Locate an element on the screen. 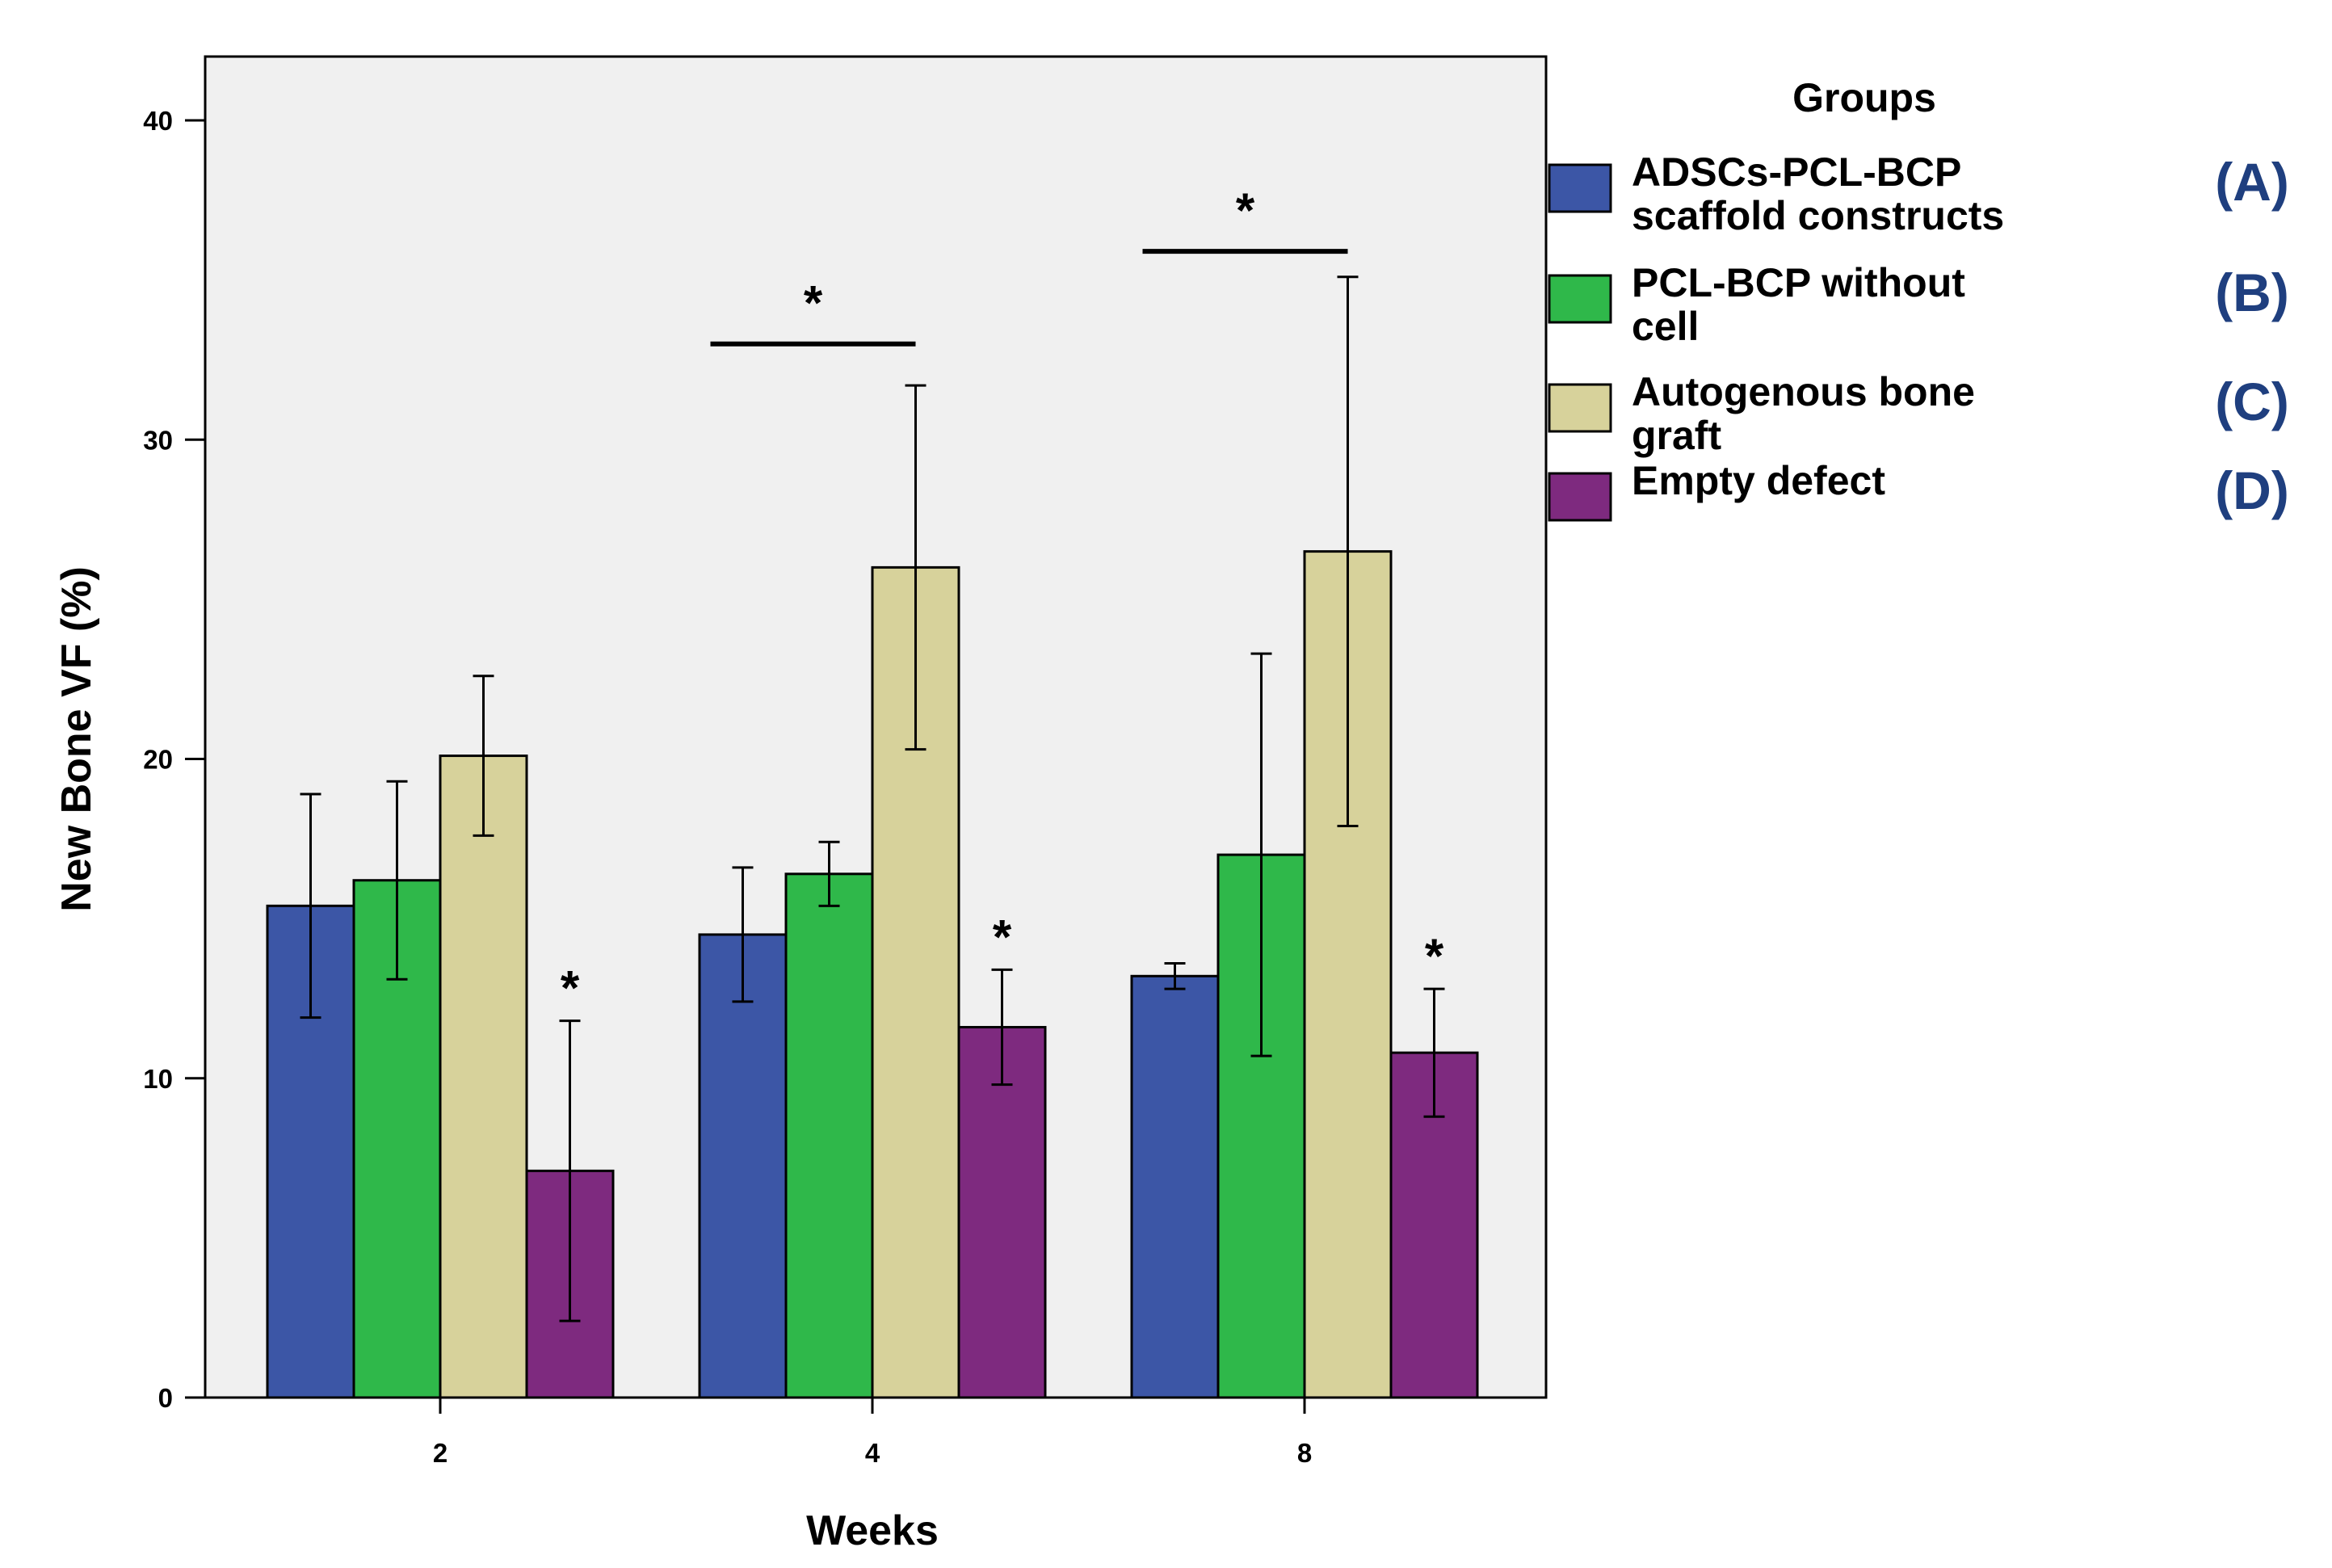  legend-label: graft is located at coordinates (1676, 435).